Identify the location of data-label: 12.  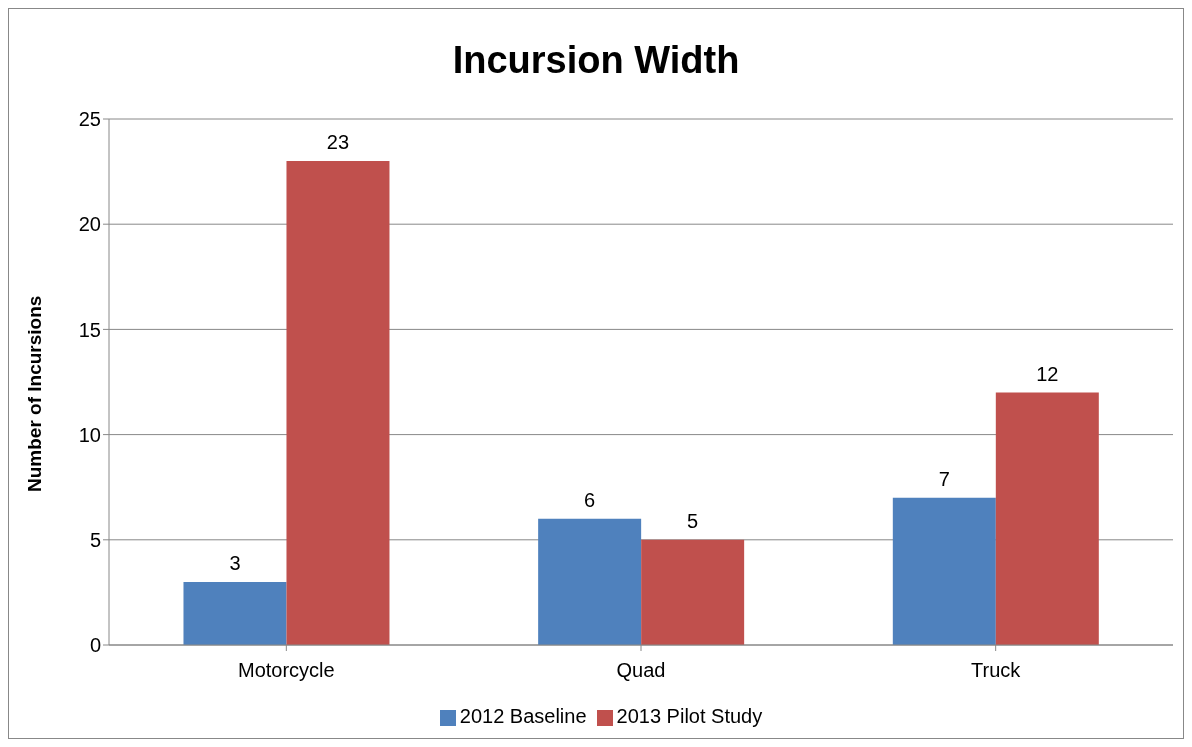
(1047, 373).